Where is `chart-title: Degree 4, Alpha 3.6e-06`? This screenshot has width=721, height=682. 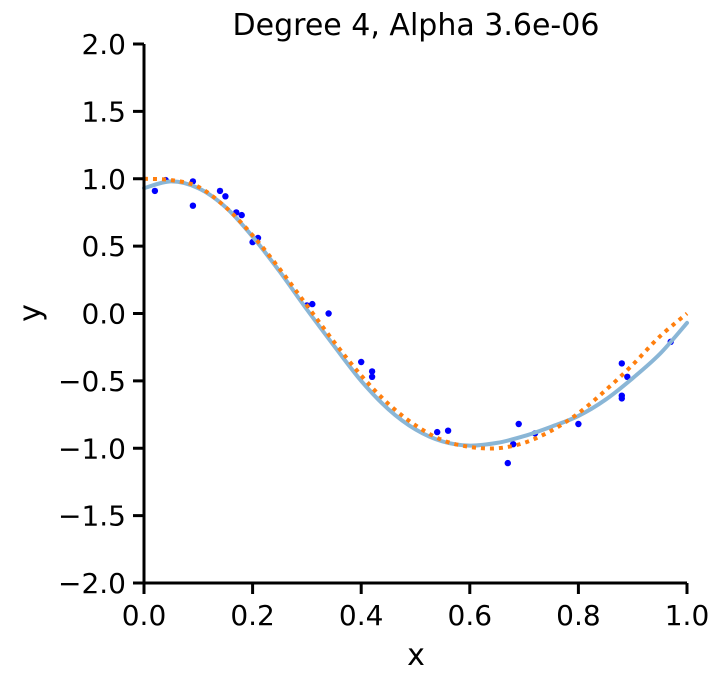 chart-title: Degree 4, Alpha 3.6e-06 is located at coordinates (416, 25).